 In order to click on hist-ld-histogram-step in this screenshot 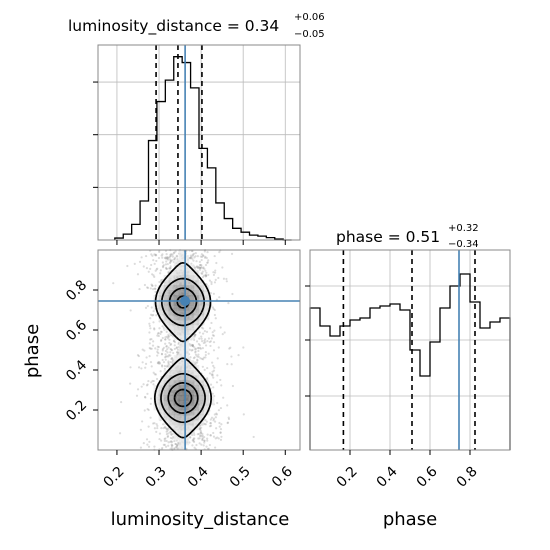, I will do `click(203, 148)`.